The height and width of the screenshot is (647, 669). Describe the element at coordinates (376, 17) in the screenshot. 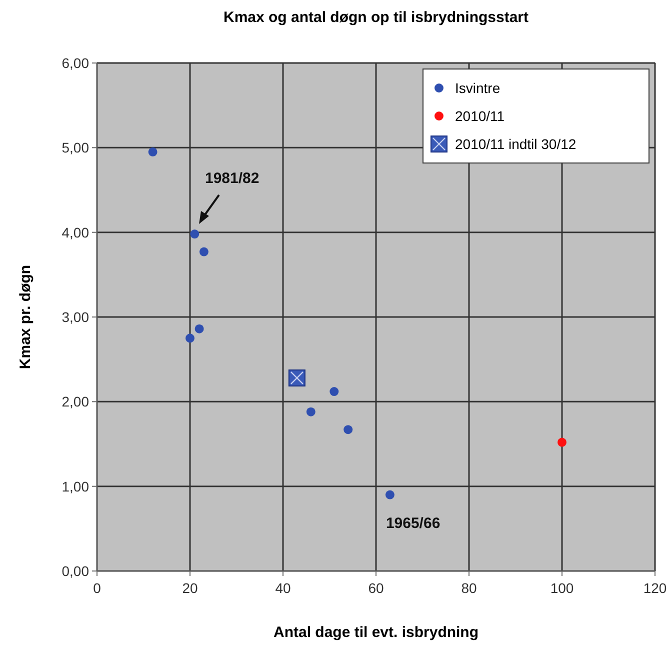

I see `chart-title: Kmax og antal døgn op til isbrydningsstart` at that location.